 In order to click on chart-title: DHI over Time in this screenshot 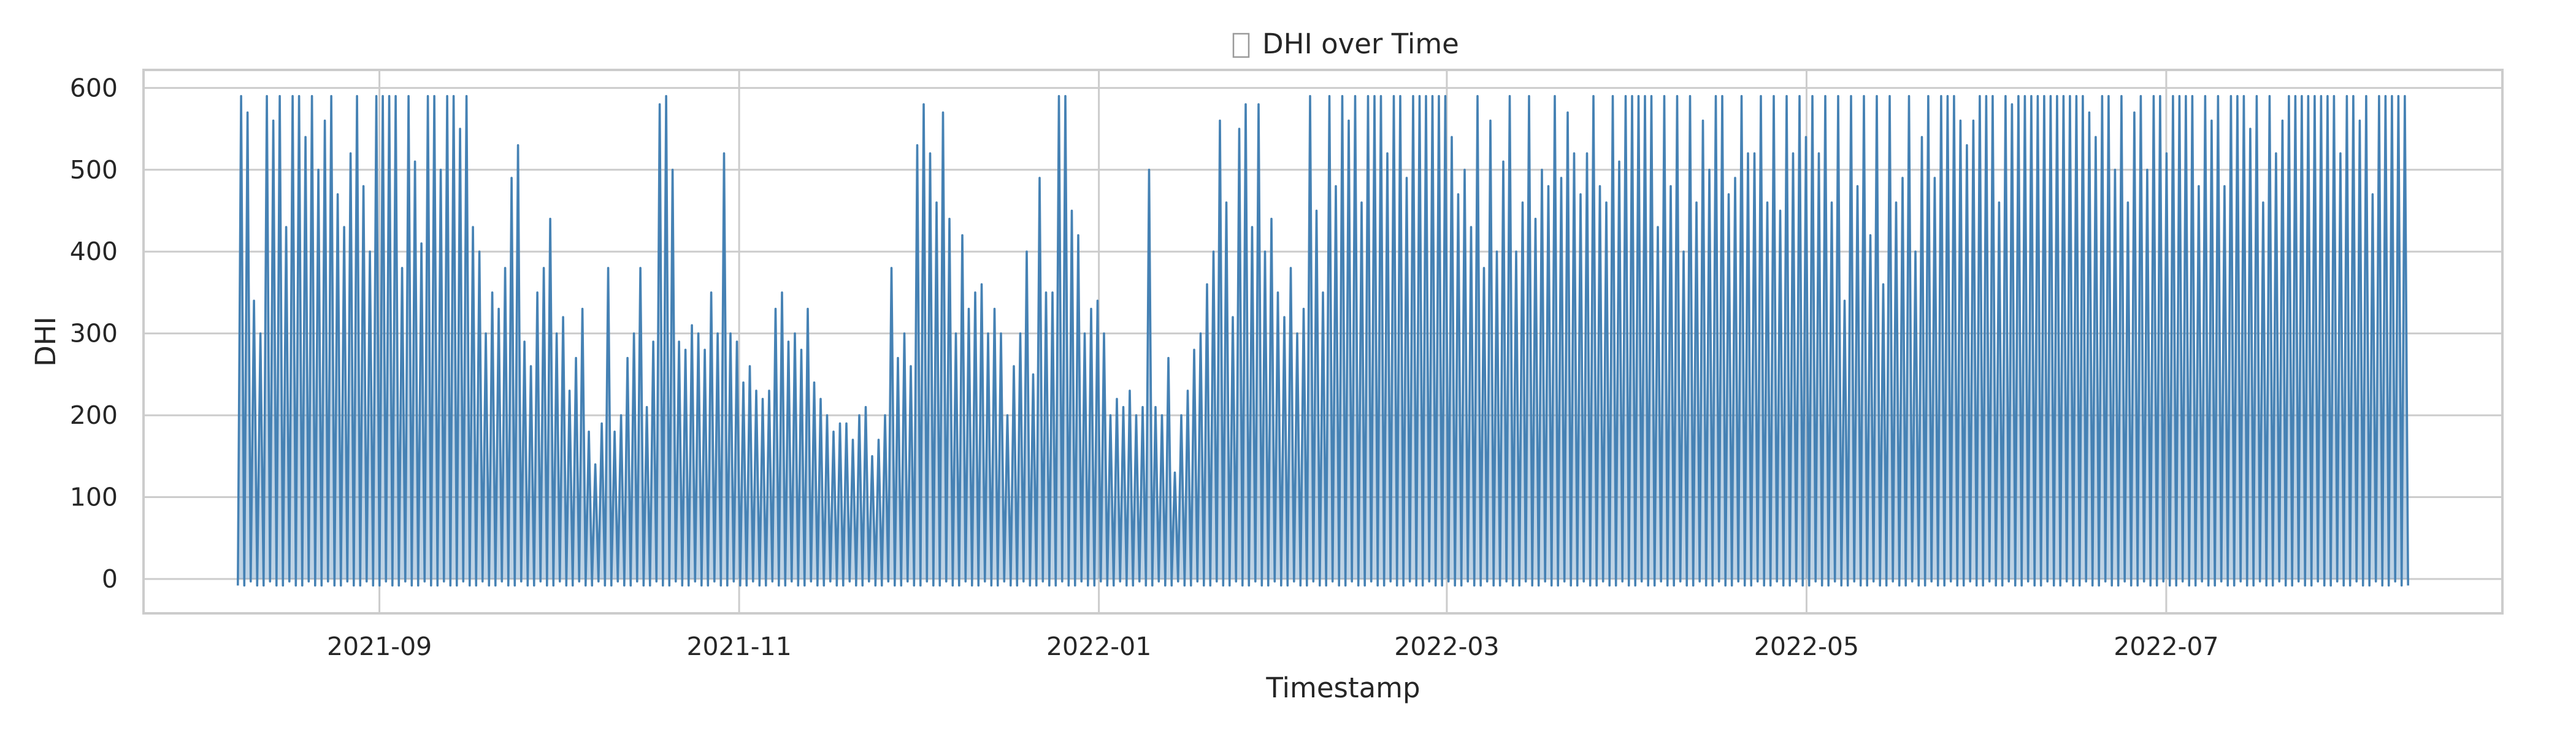, I will do `click(1360, 44)`.